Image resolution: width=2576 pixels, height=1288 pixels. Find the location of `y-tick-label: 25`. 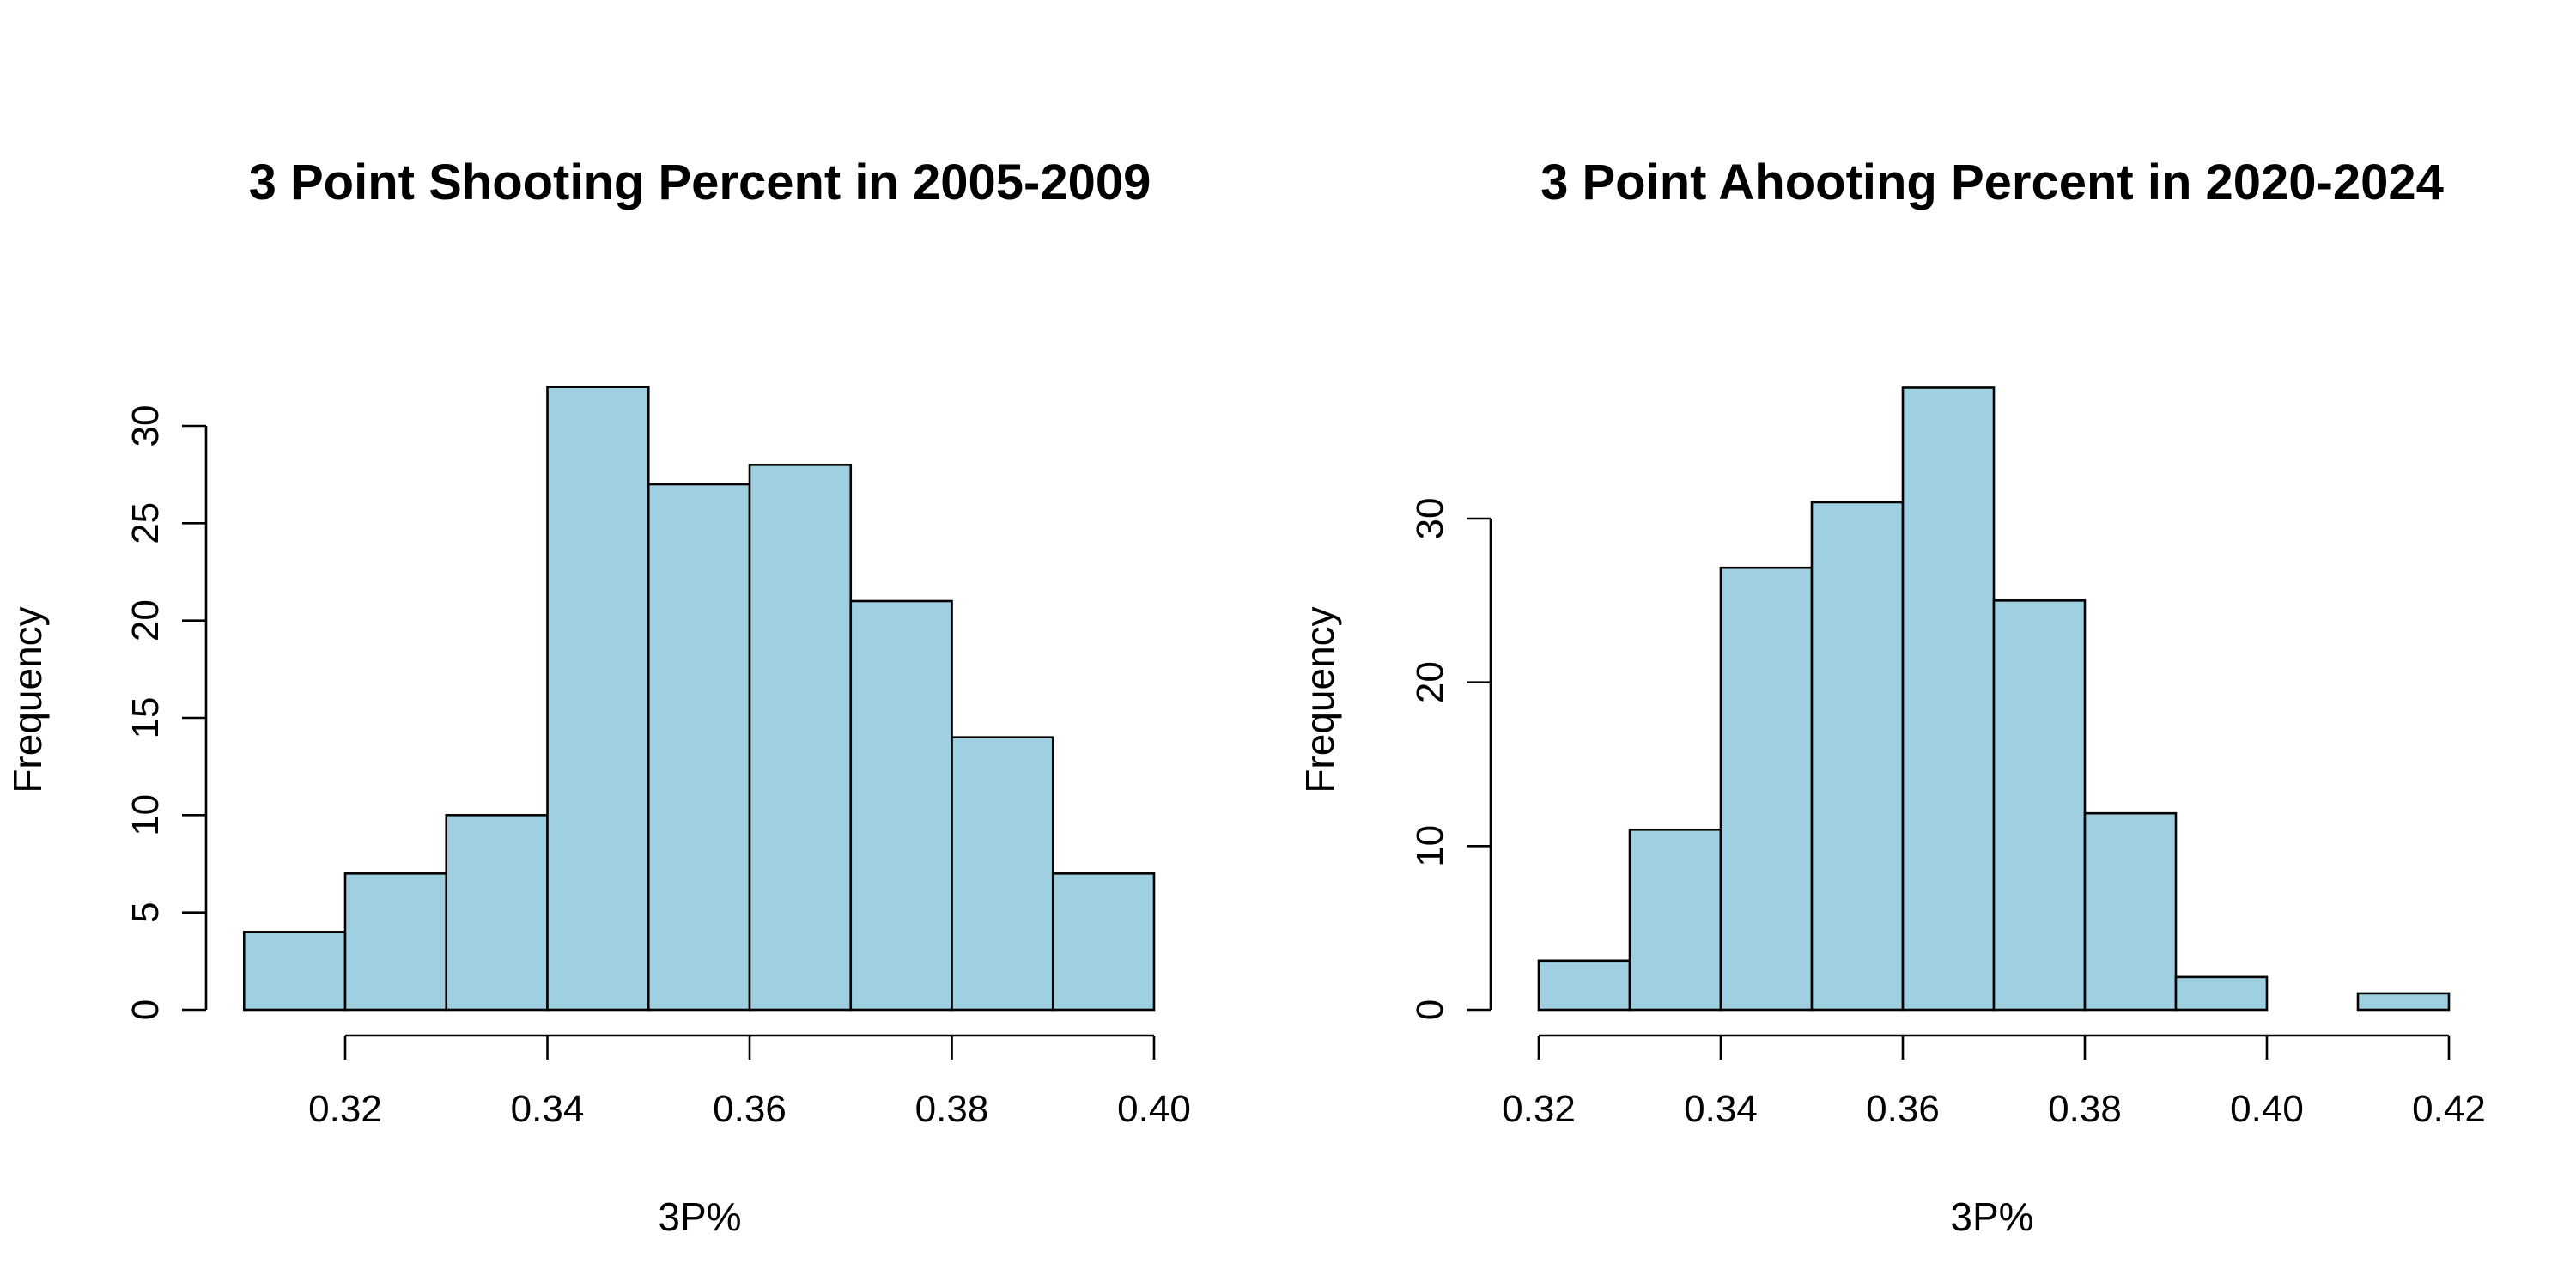

y-tick-label: 25 is located at coordinates (146, 523).